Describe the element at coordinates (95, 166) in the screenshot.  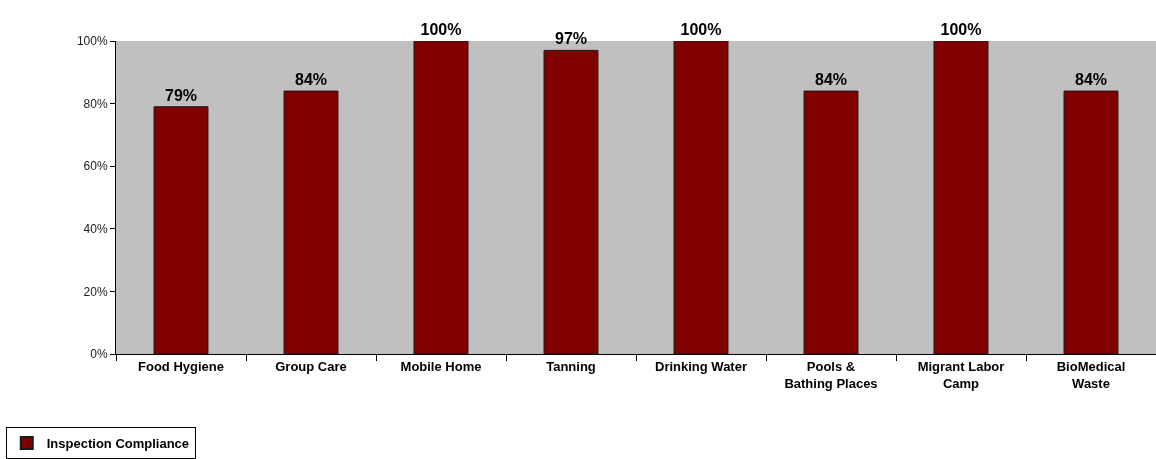
I see `y-tick-label: 60%` at that location.